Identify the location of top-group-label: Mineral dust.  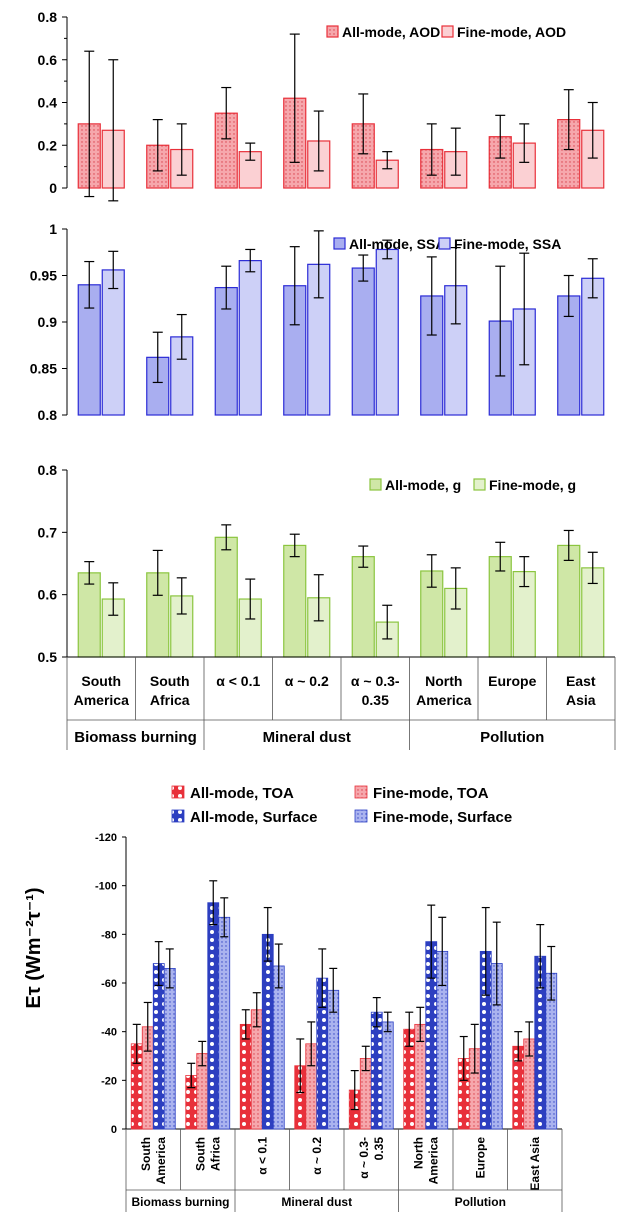
(307, 737).